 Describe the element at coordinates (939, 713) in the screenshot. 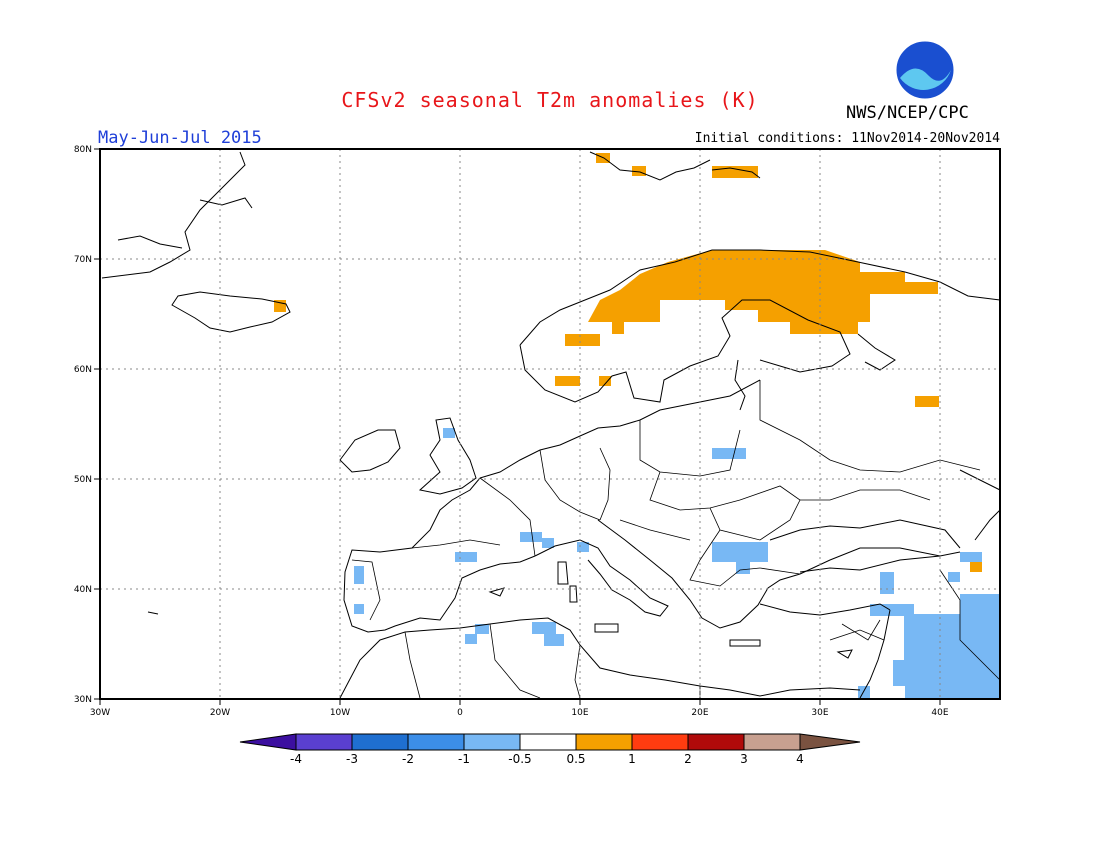

I see `lon-label: 40E` at that location.